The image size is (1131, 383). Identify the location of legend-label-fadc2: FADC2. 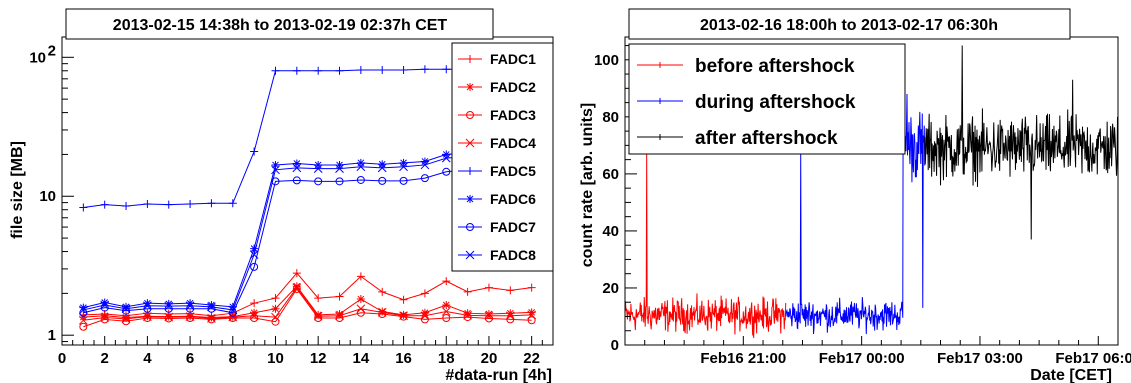
(513, 87).